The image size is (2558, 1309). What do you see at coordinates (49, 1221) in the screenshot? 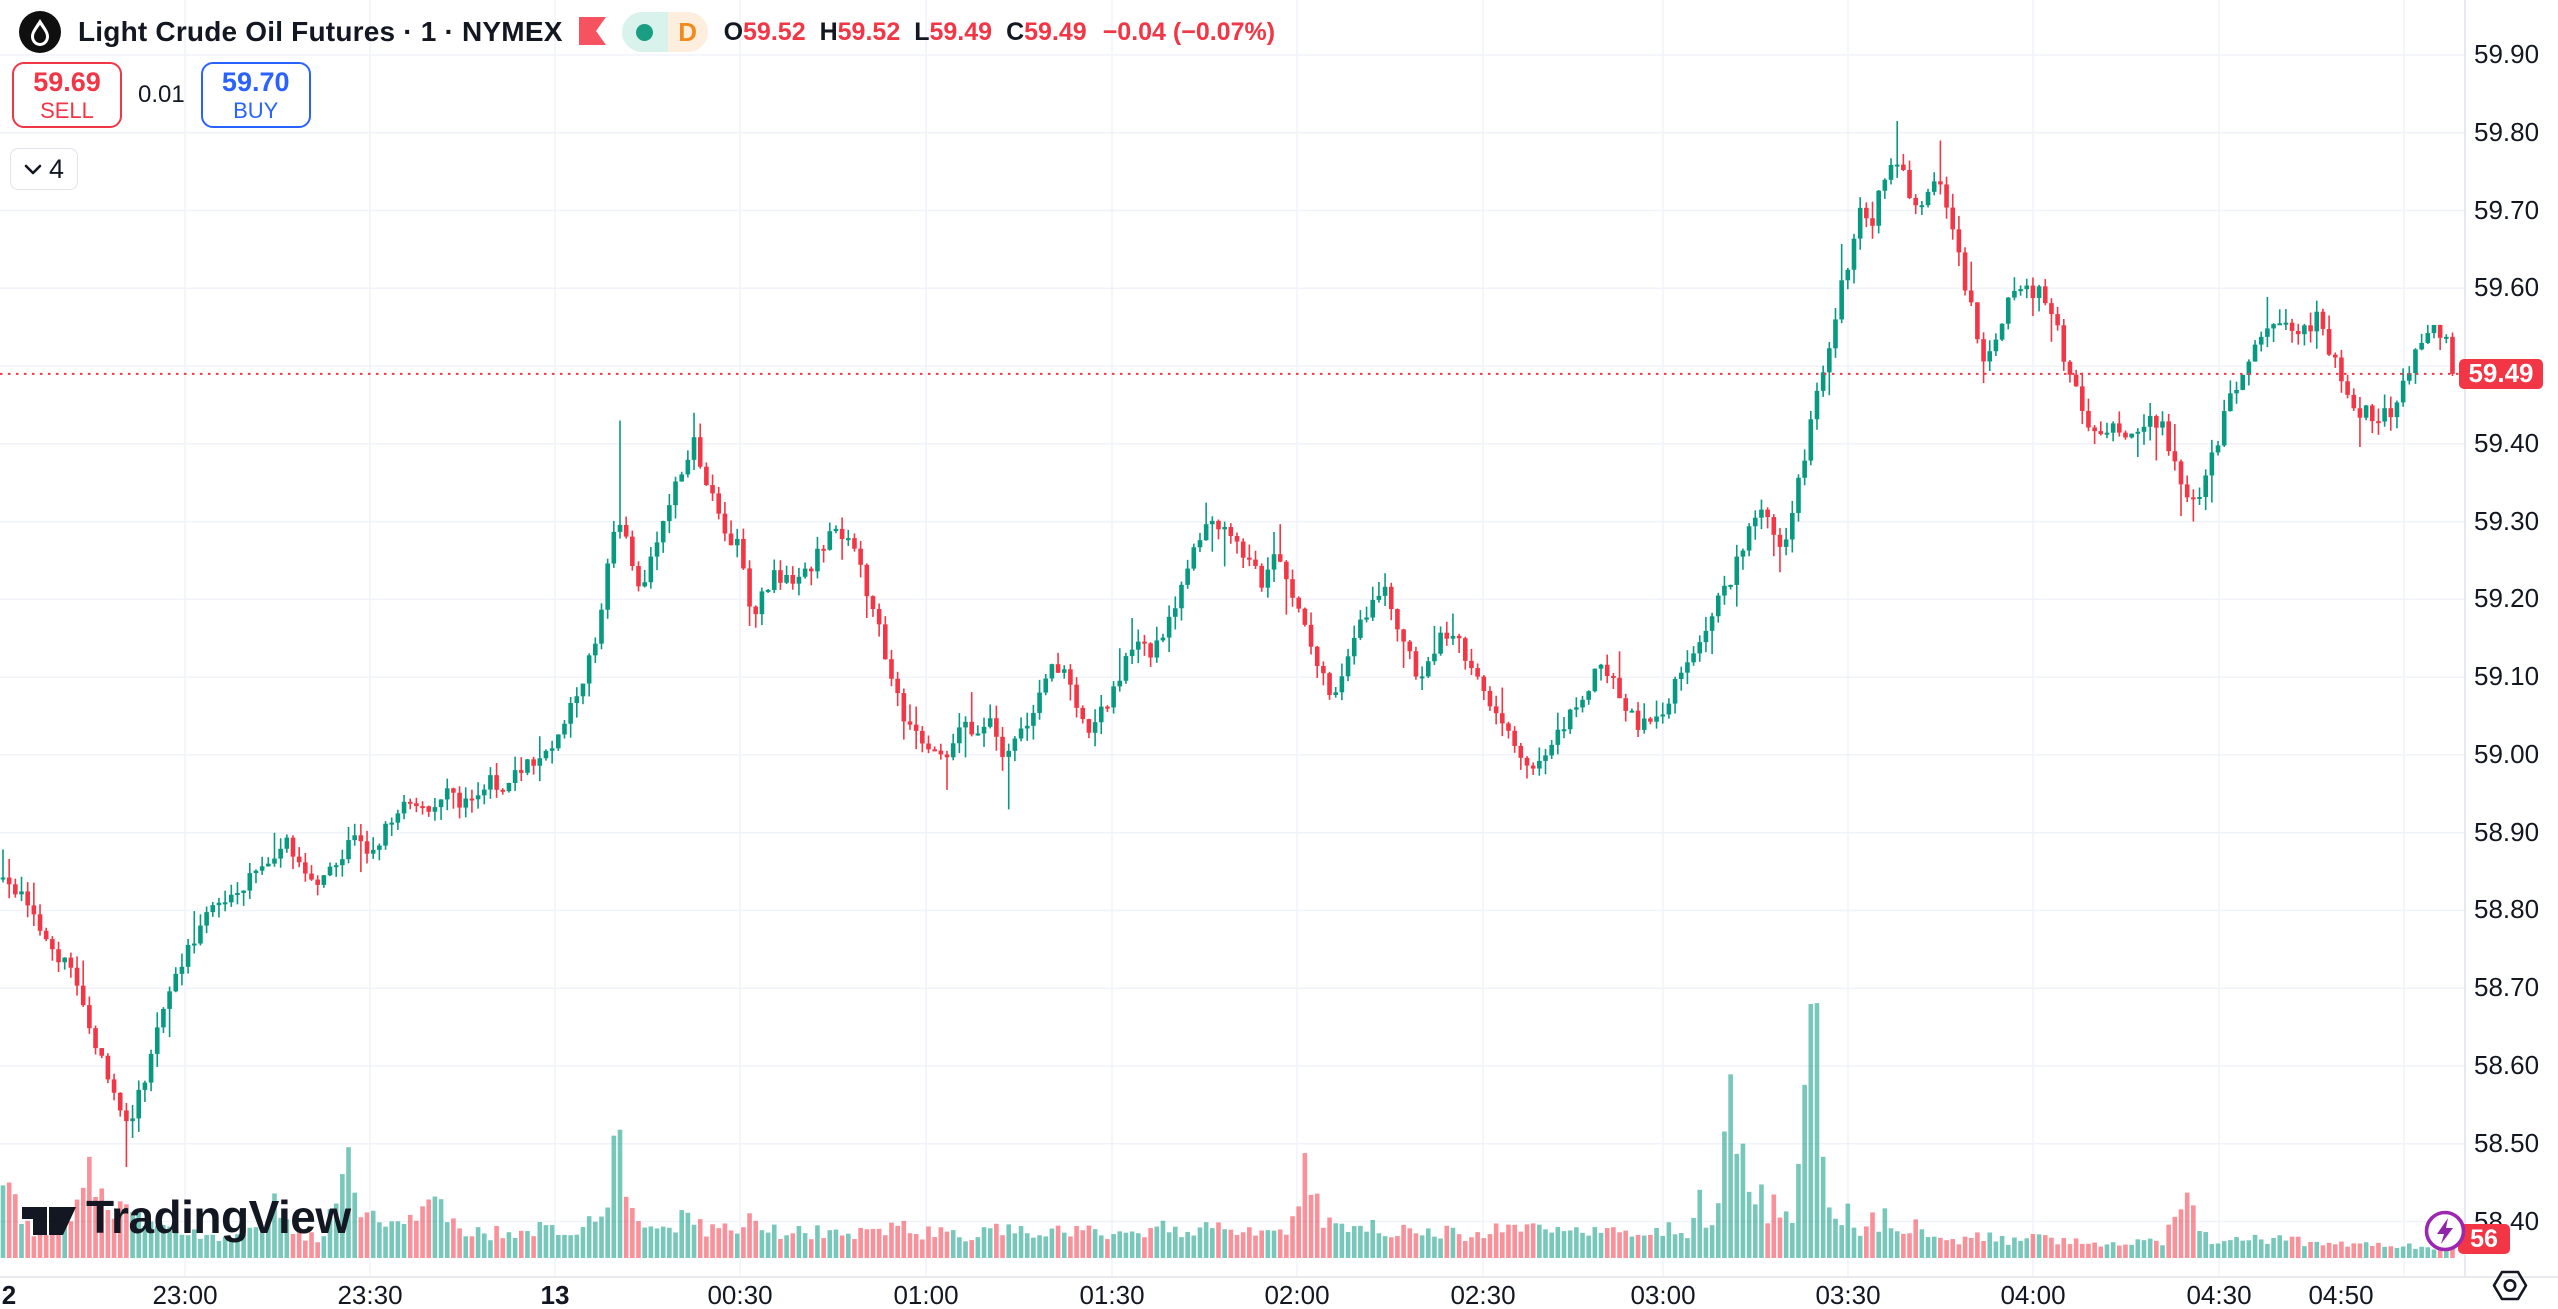
I see `tradingview-logo-icon` at bounding box center [49, 1221].